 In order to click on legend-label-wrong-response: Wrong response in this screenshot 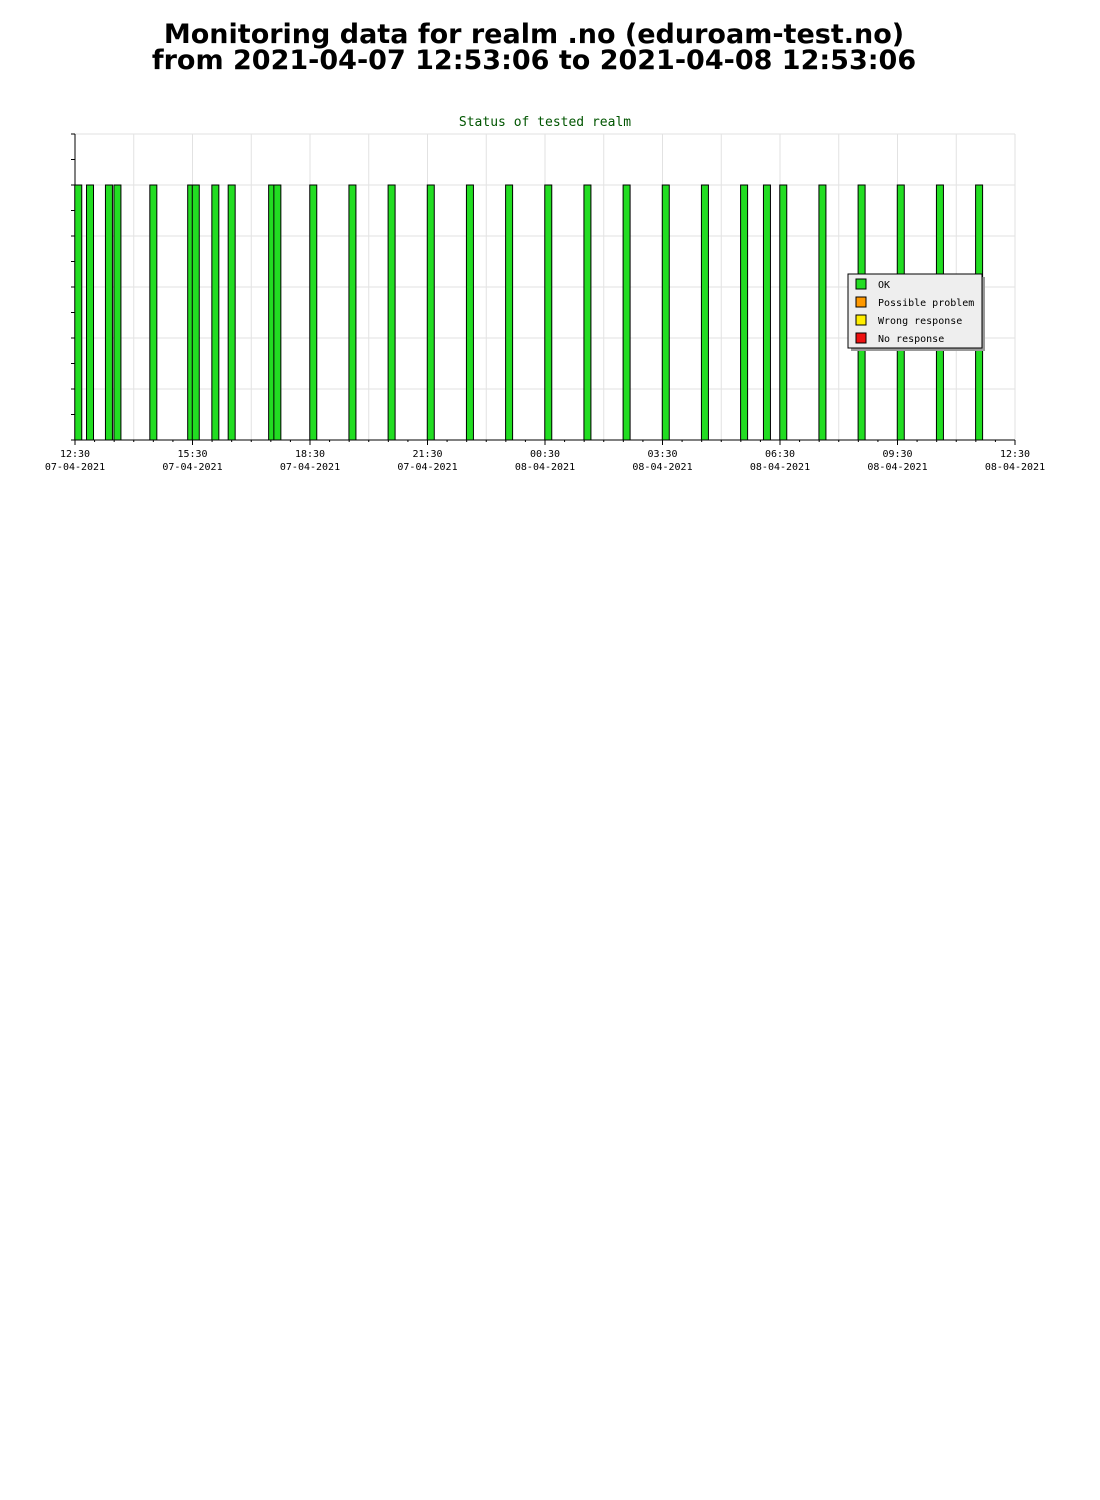, I will do `click(920, 321)`.